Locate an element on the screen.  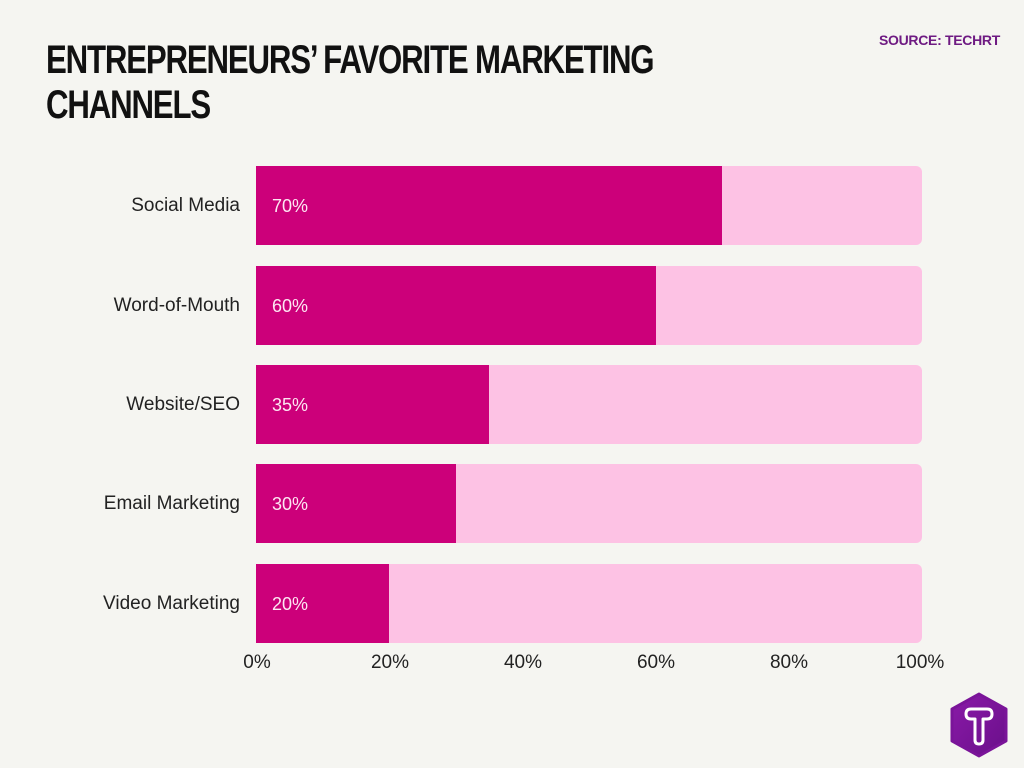
bar-row-social-media: Social Media 70% is located at coordinates (512, 205).